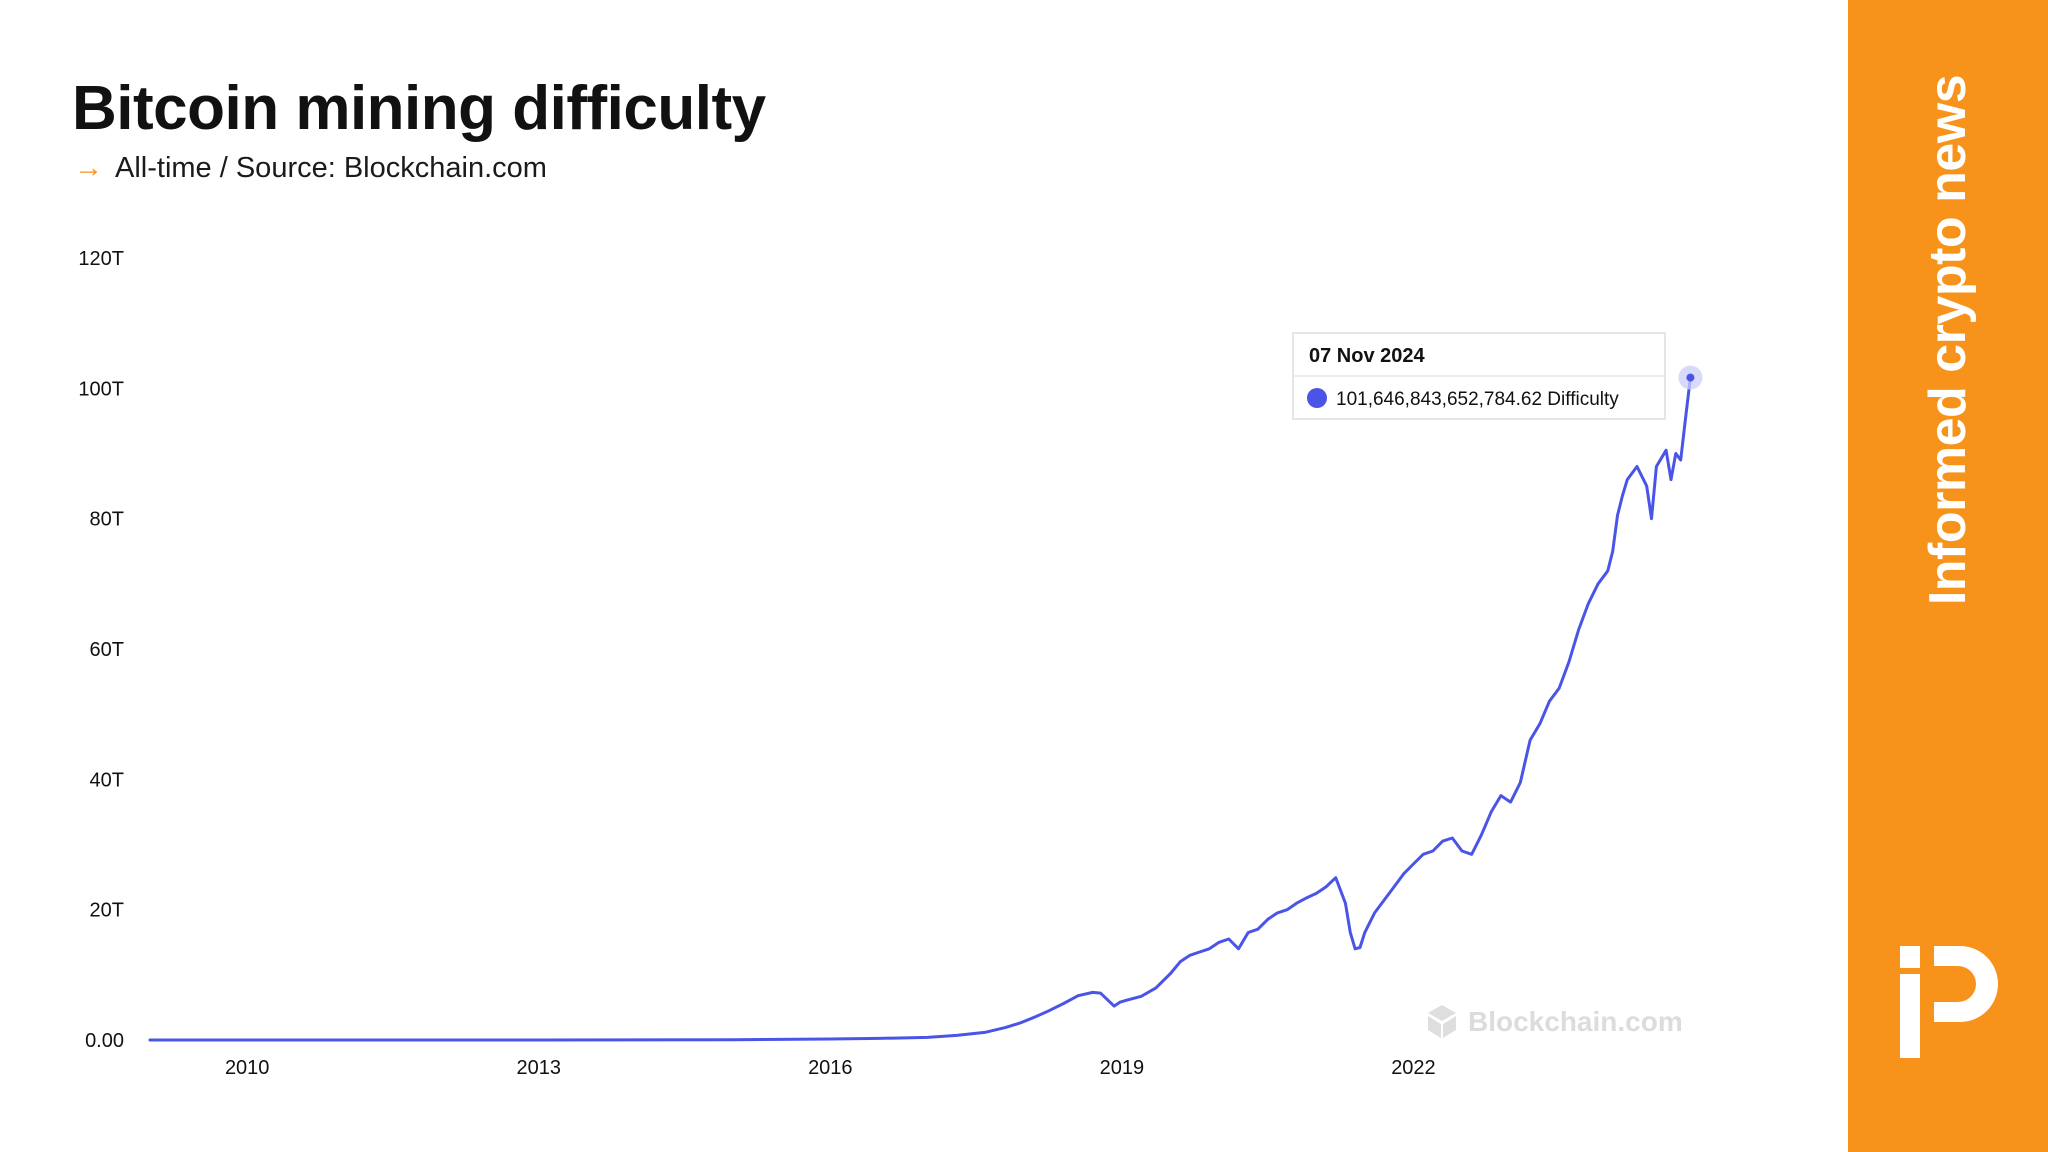 The image size is (2048, 1152). What do you see at coordinates (1442, 1021) in the screenshot?
I see `blockchain-cube-icon` at bounding box center [1442, 1021].